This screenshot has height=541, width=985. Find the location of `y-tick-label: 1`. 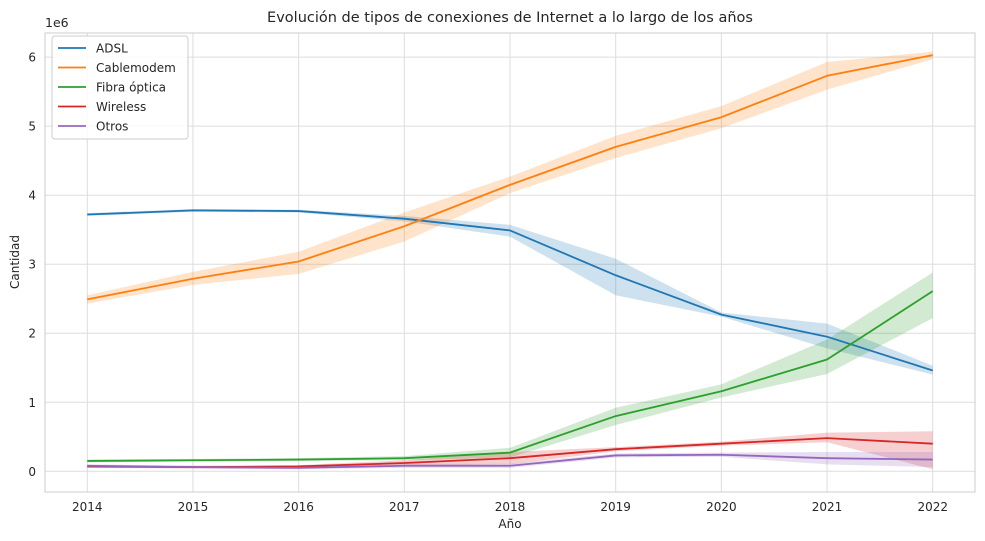

y-tick-label: 1 is located at coordinates (32, 403).